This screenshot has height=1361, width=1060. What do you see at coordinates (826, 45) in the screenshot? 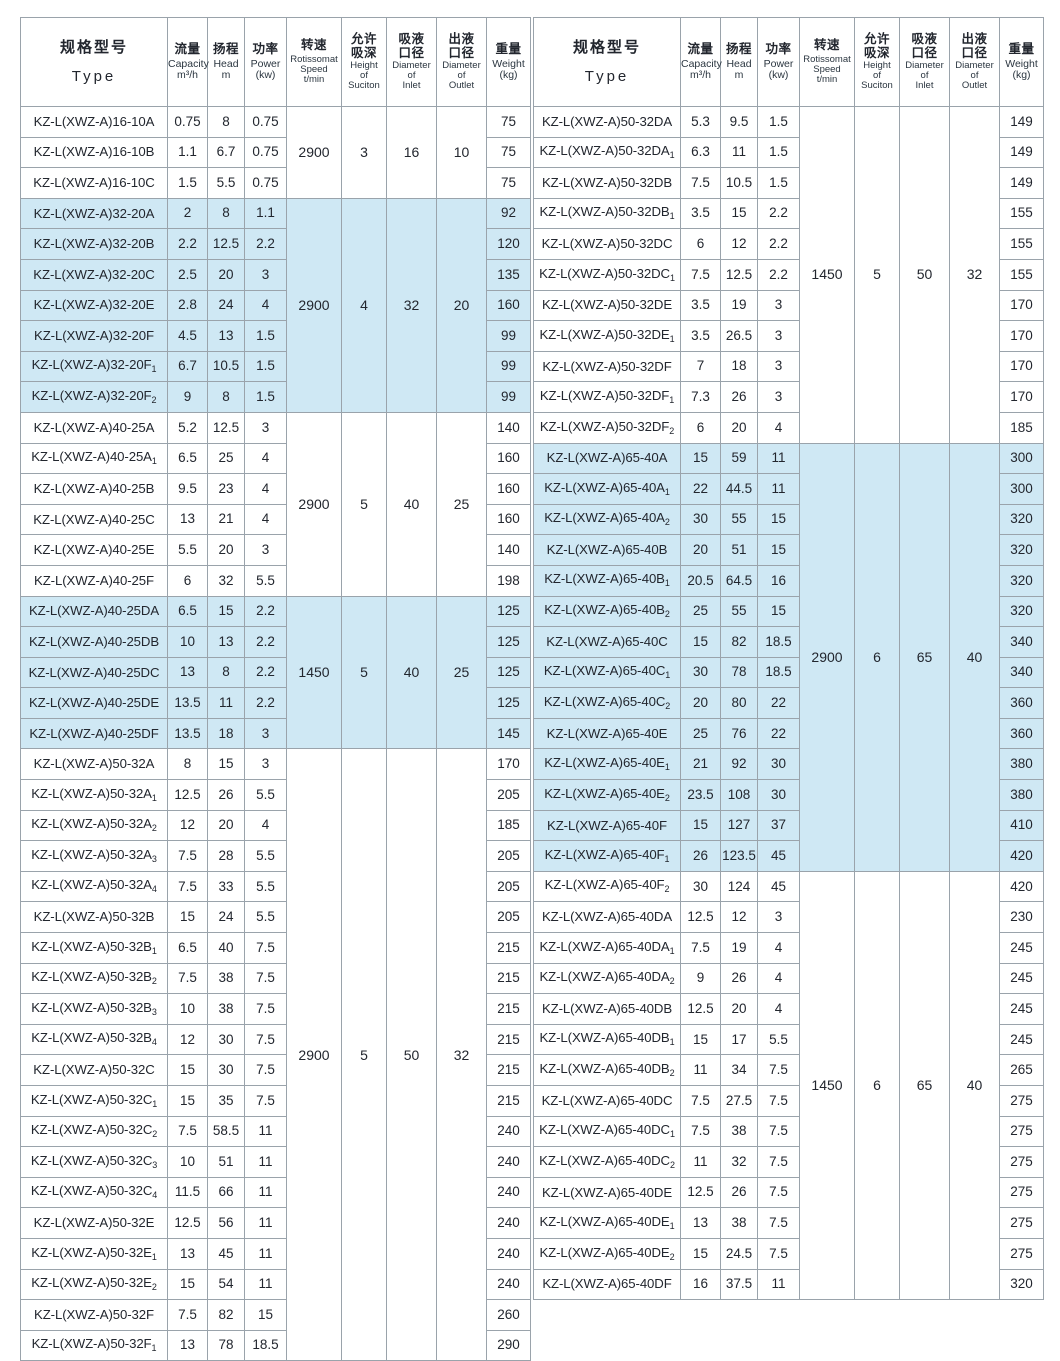
I see `header-speed-cn: 转速` at bounding box center [826, 45].